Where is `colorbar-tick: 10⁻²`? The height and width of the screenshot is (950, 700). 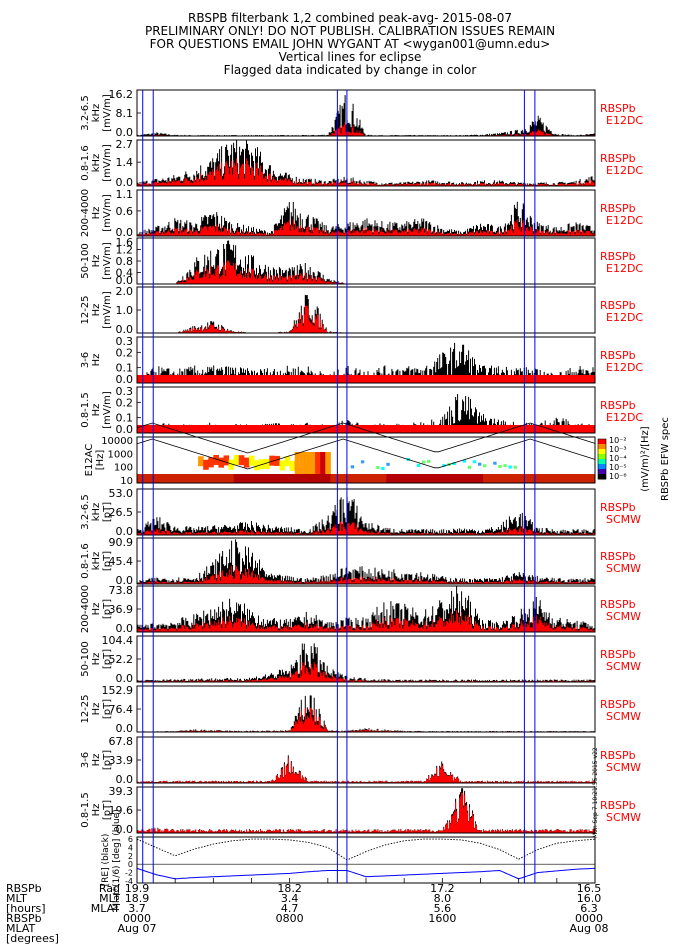
colorbar-tick: 10⁻² is located at coordinates (618, 440).